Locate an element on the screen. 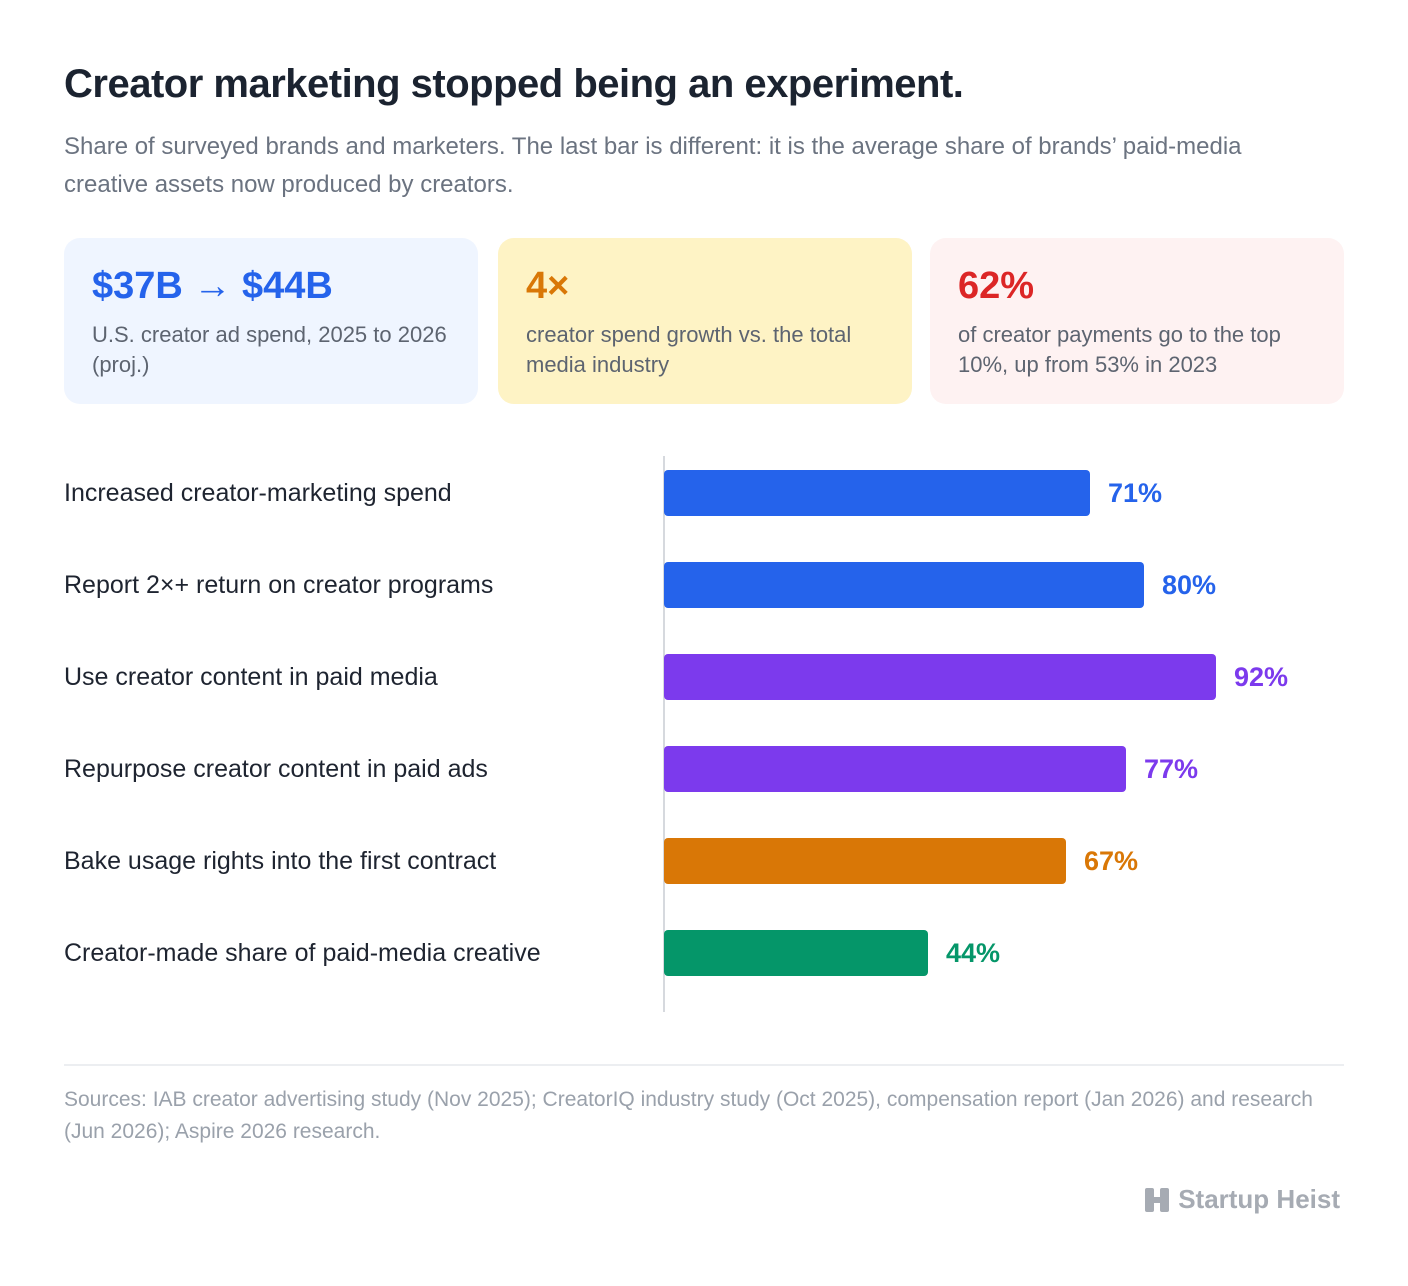  category-label: Increased creator-marketing spend is located at coordinates (258, 493).